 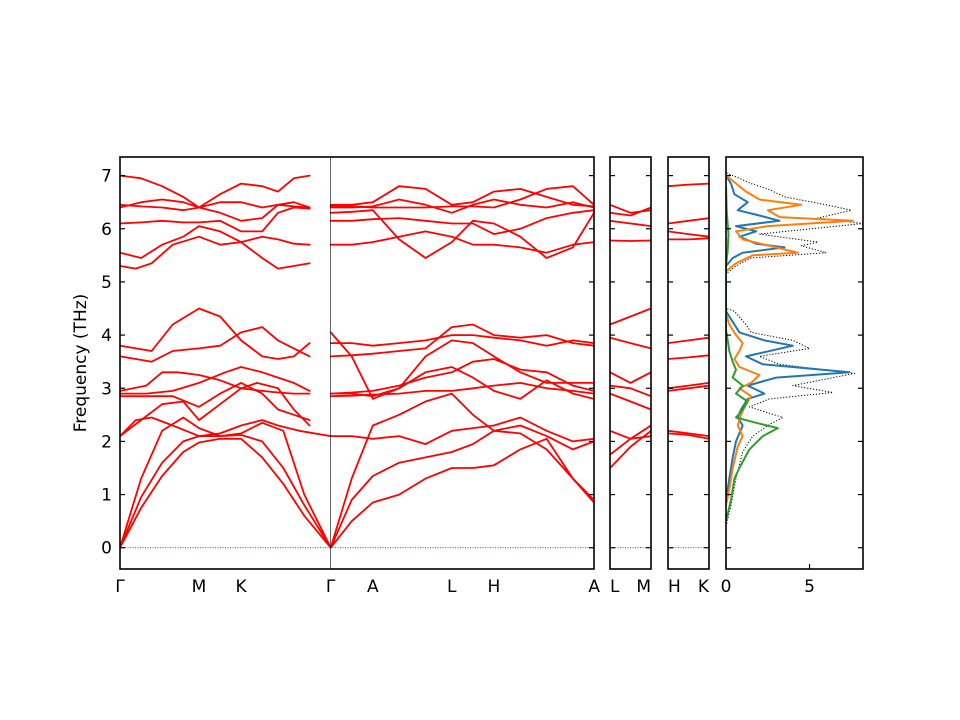 What do you see at coordinates (106, 389) in the screenshot?
I see `y-tick-label: 3` at bounding box center [106, 389].